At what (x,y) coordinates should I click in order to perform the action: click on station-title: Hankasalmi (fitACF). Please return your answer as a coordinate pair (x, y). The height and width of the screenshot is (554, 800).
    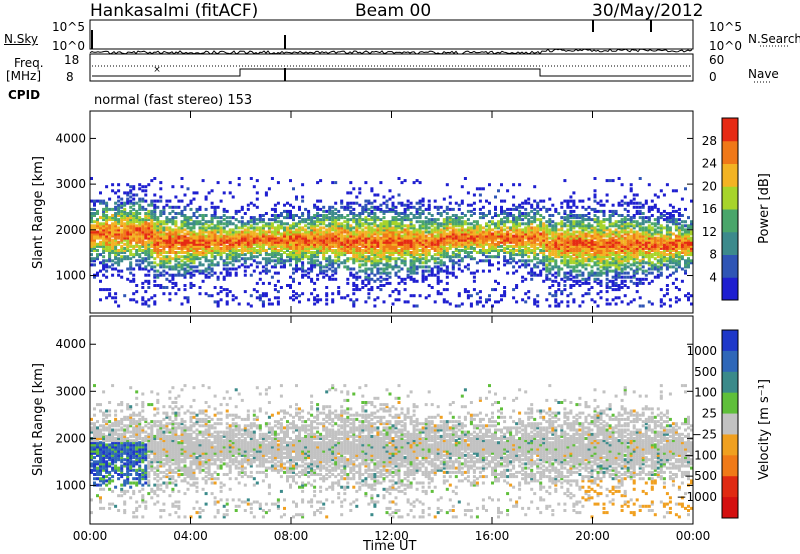
    Looking at the image, I should click on (174, 11).